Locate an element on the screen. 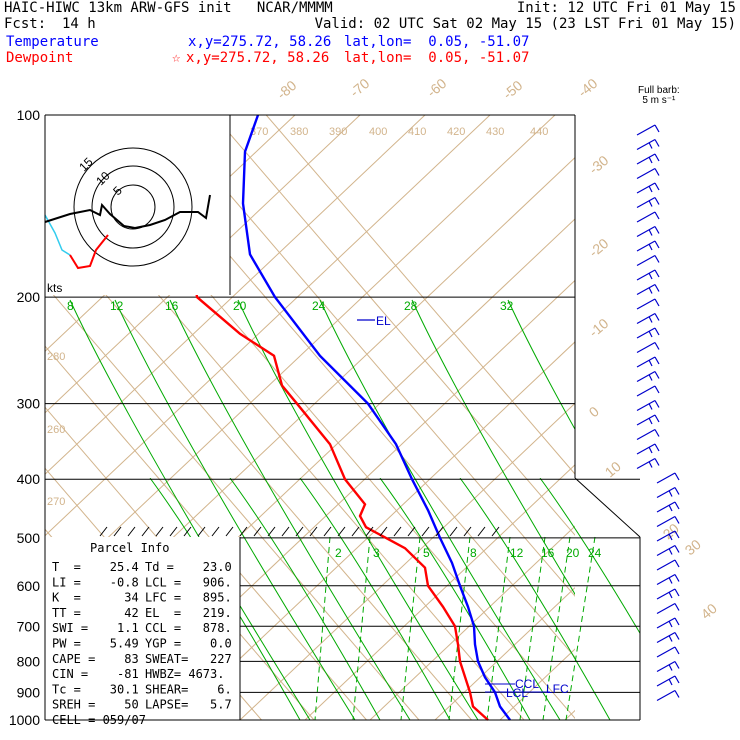 This screenshot has height=740, width=740. mixing-ratio-label: 3 is located at coordinates (376, 553).